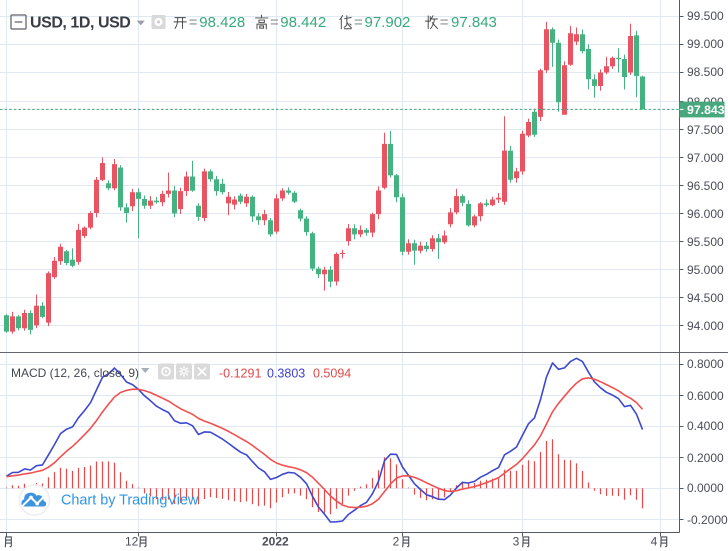 The height and width of the screenshot is (551, 728). What do you see at coordinates (705, 186) in the screenshot?
I see `svg-text: 96.500` at bounding box center [705, 186].